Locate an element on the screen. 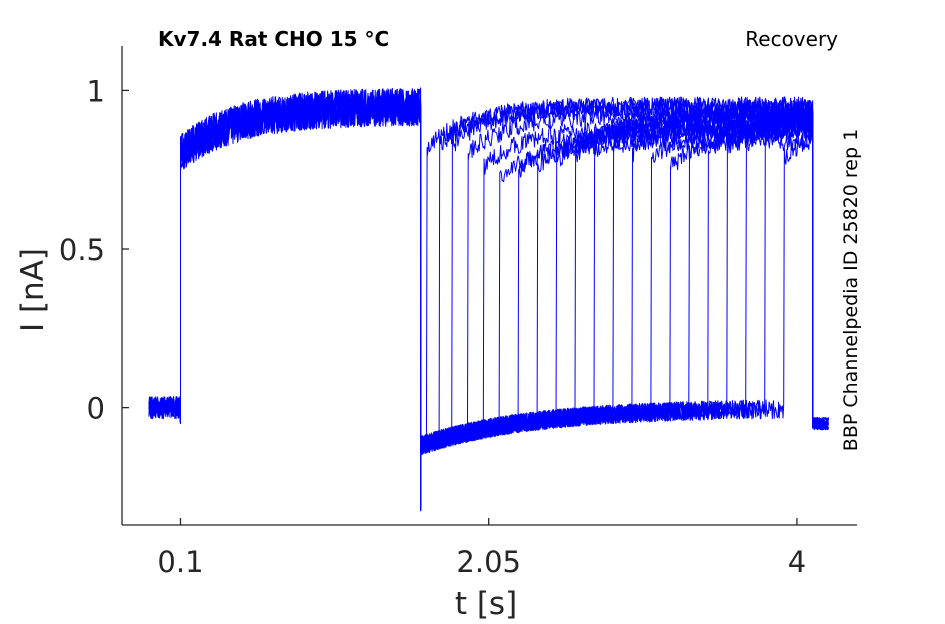 This screenshot has width=945, height=624. x-tick-label: 2.05 is located at coordinates (488, 562).